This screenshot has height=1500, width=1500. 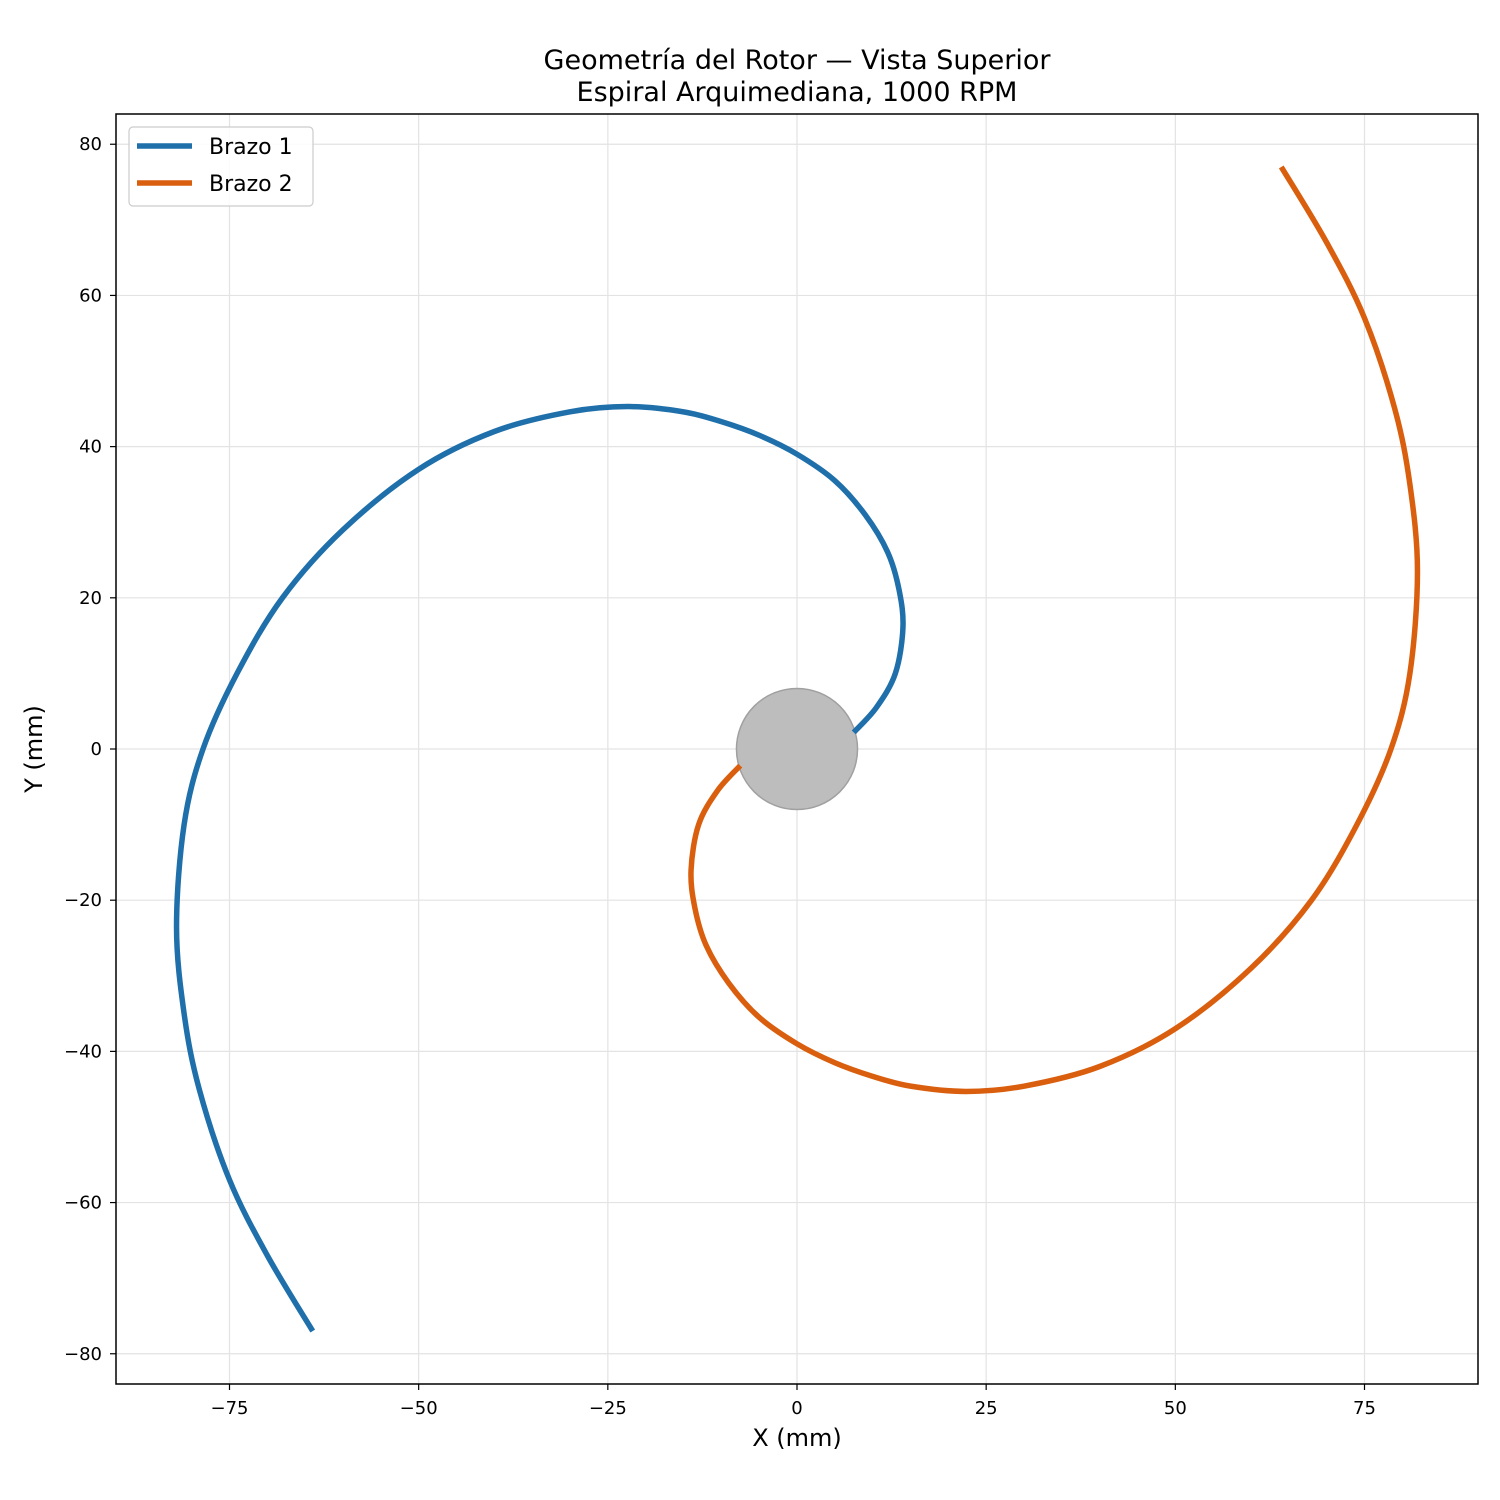 What do you see at coordinates (251, 184) in the screenshot?
I see `legend-label: Brazo 2` at bounding box center [251, 184].